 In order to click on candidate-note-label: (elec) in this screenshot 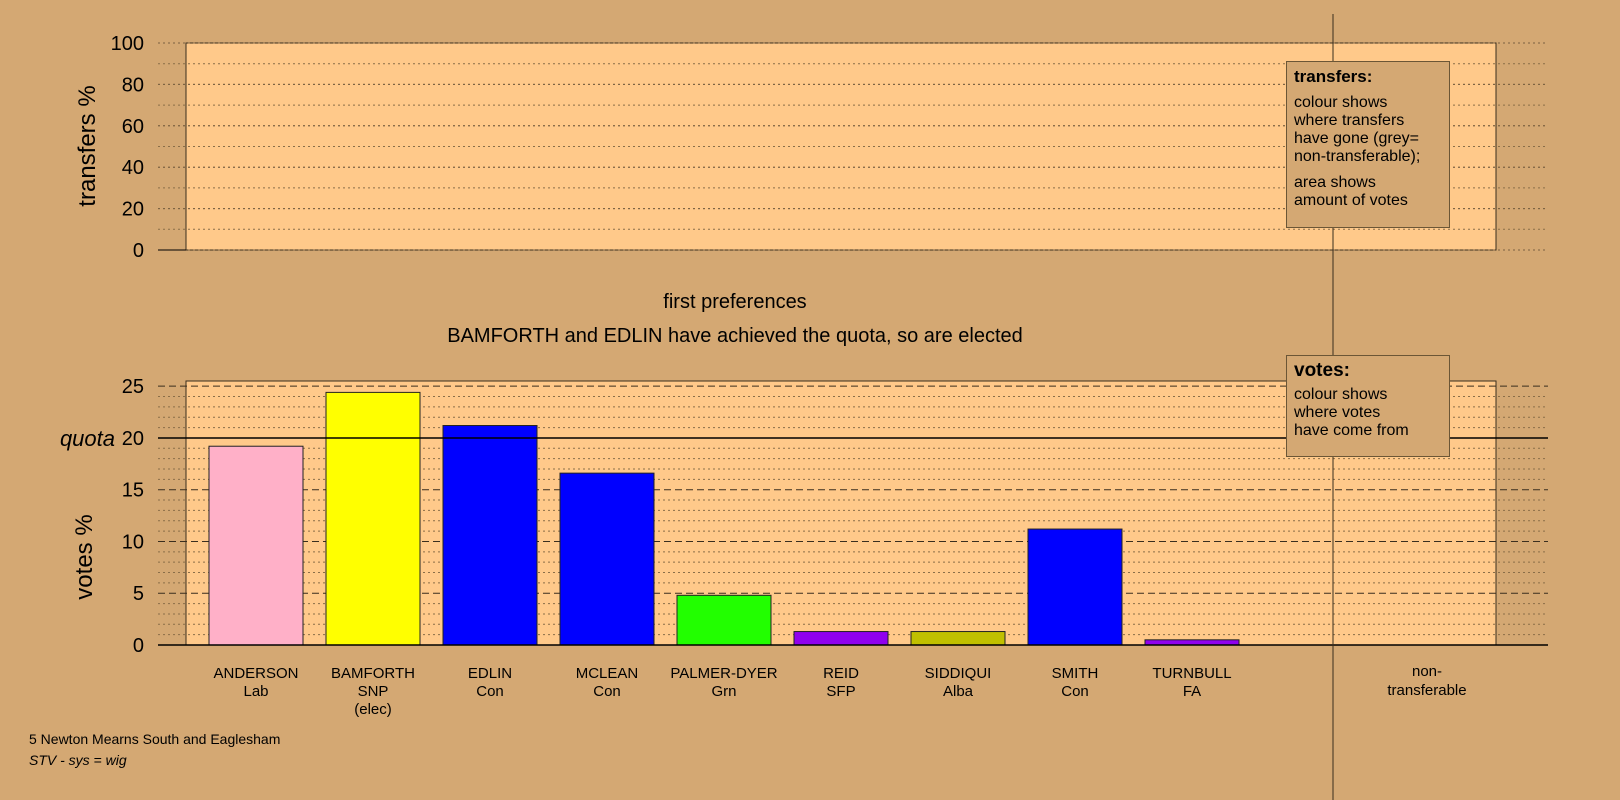, I will do `click(373, 709)`.